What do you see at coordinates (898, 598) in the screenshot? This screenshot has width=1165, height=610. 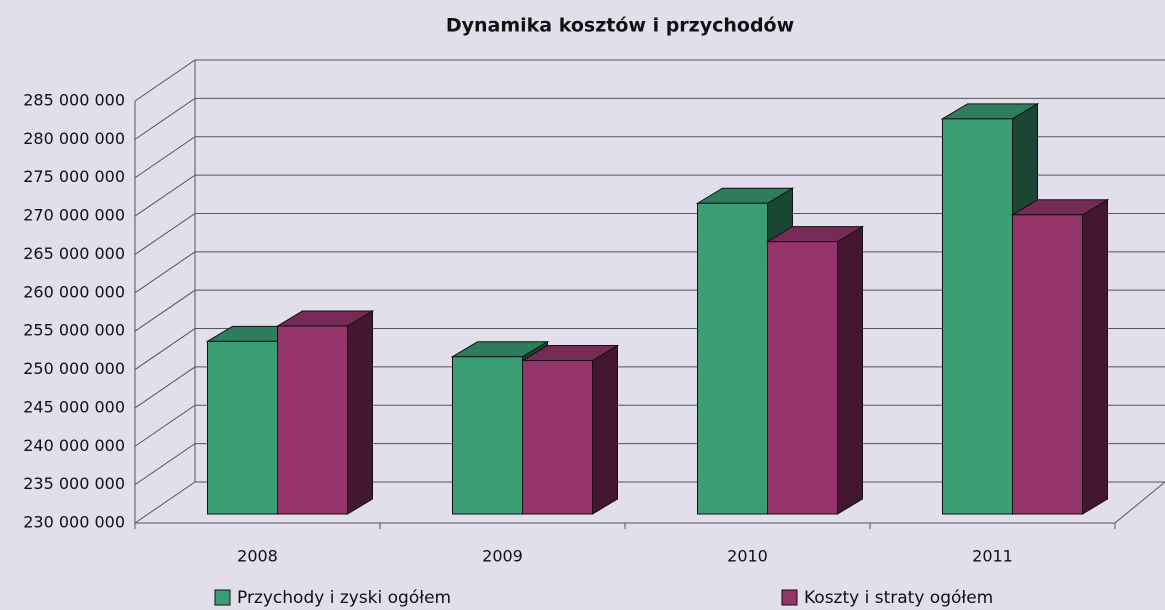 I see `legend-label: Koszty i straty ogółem` at bounding box center [898, 598].